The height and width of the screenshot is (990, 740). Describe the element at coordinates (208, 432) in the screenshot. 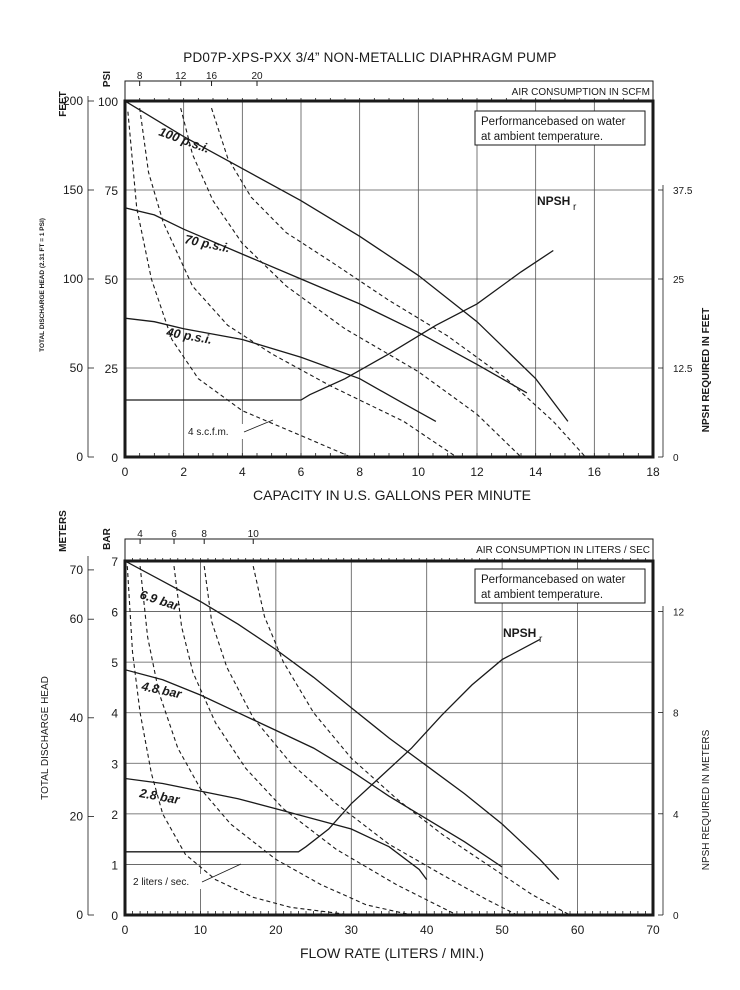

I see `us-flow-note: 4 s.c.f.m.` at that location.